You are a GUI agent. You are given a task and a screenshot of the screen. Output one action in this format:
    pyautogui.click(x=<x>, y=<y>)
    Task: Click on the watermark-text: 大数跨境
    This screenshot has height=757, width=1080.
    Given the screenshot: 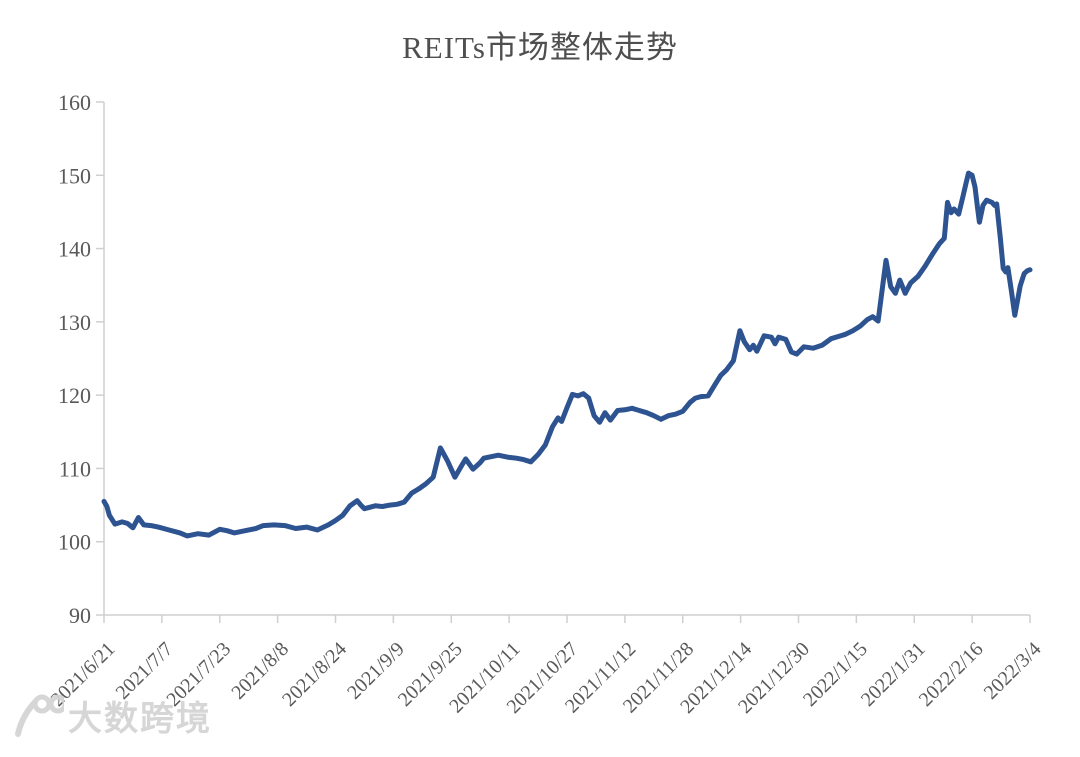 What is the action you would take?
    pyautogui.click(x=140, y=718)
    